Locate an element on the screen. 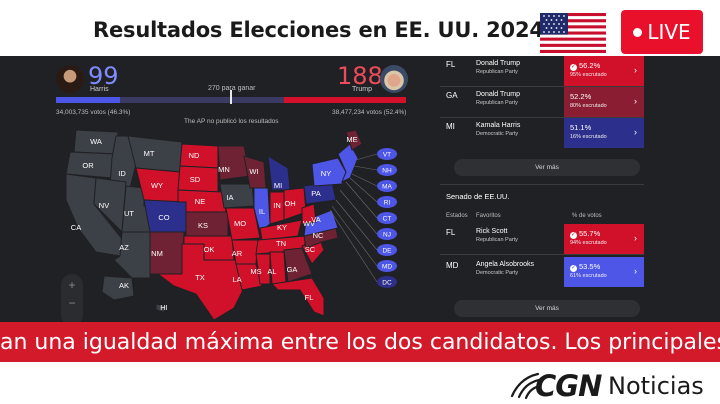 The width and height of the screenshot is (720, 404). cgn-logo-icon is located at coordinates (526, 386).